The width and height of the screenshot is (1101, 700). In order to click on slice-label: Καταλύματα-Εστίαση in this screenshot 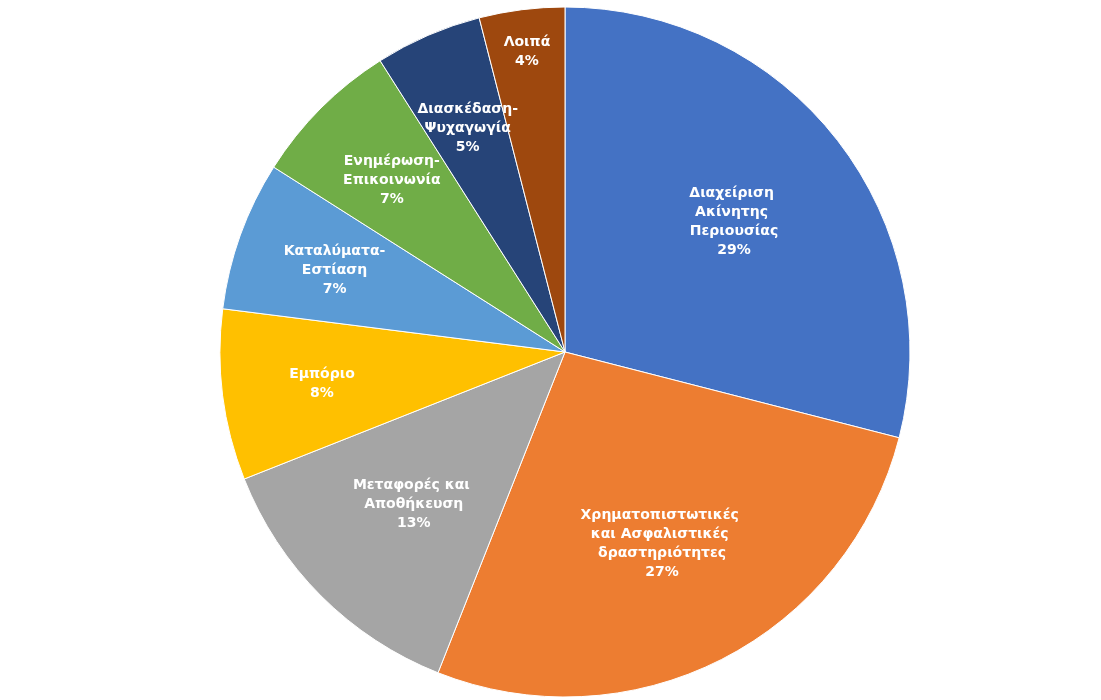, I will do `click(334, 260)`.